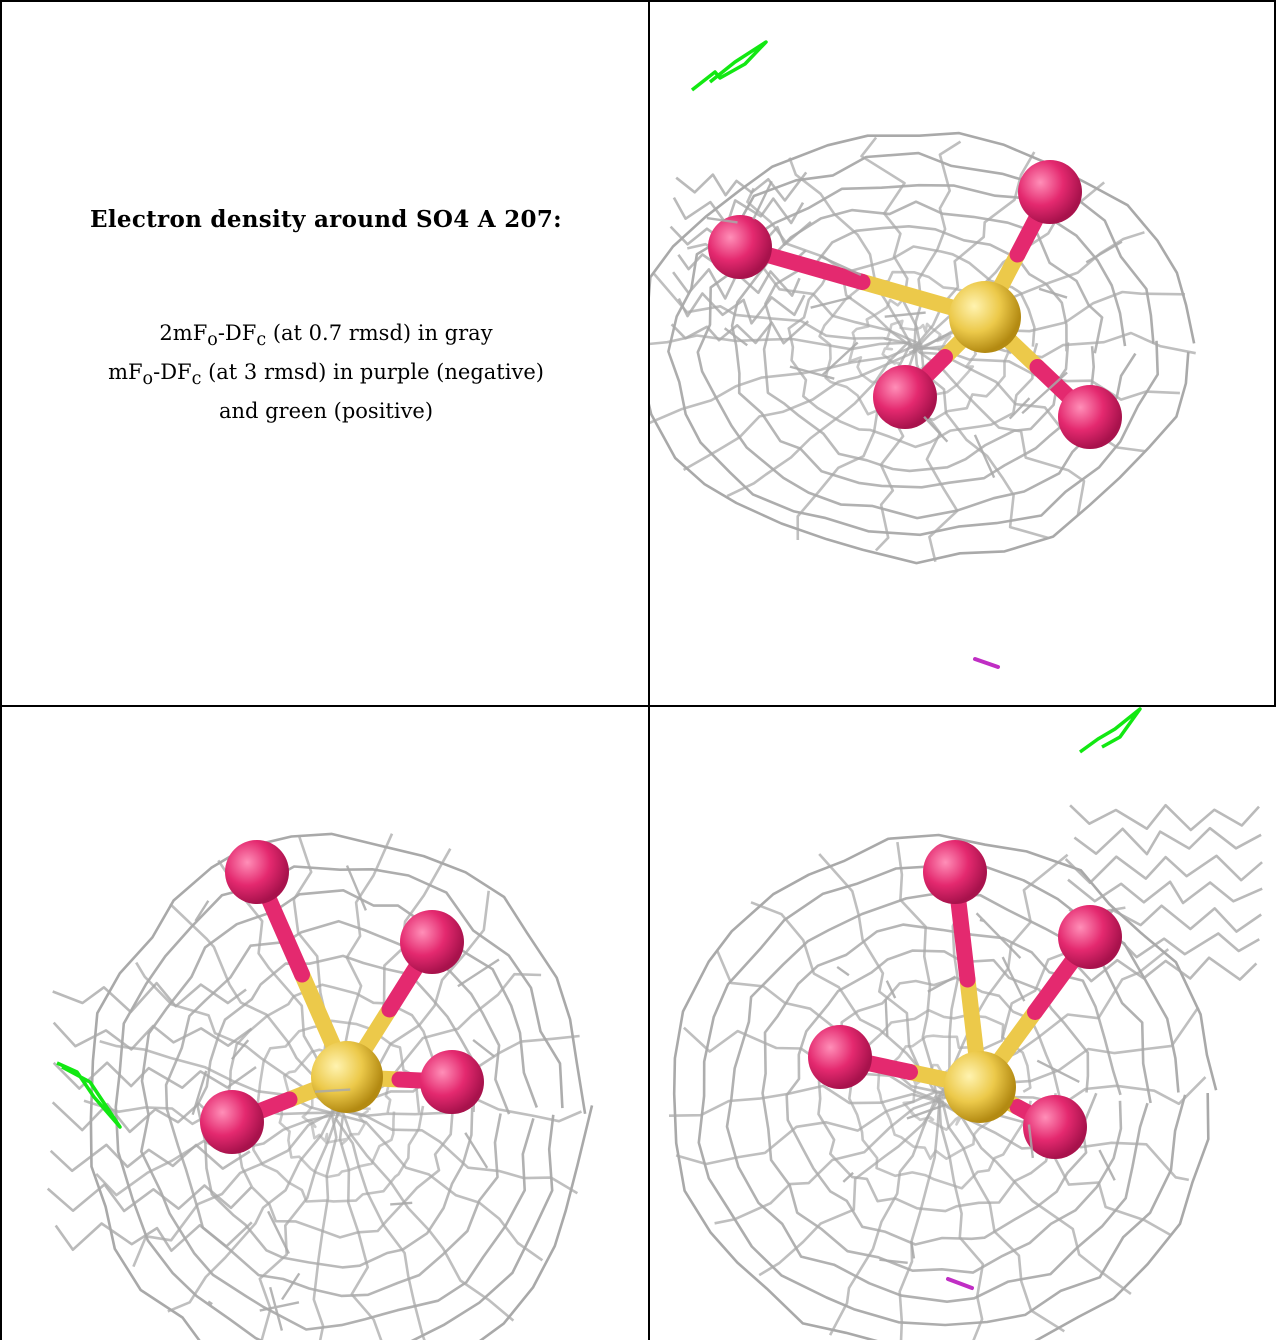  Describe the element at coordinates (326, 411) in the screenshot. I see `caption-line-green: and green (positive)` at that location.